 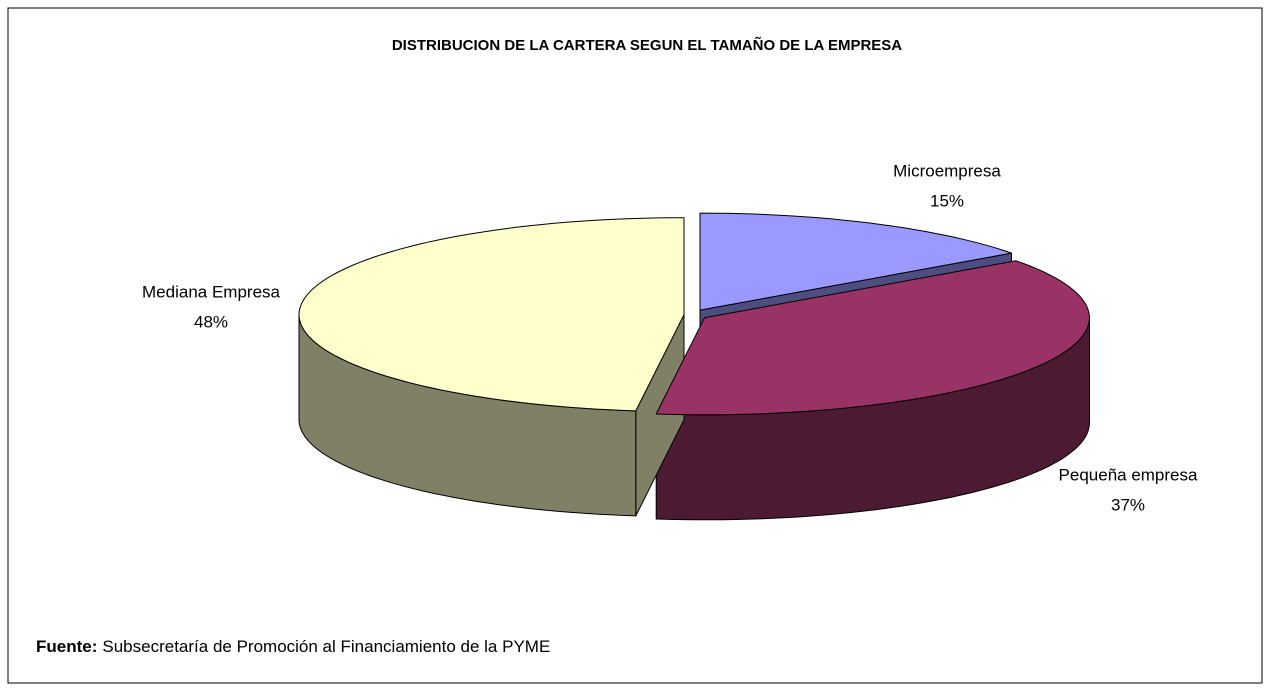 What do you see at coordinates (211, 321) in the screenshot?
I see `slice-value-label: 48%` at bounding box center [211, 321].